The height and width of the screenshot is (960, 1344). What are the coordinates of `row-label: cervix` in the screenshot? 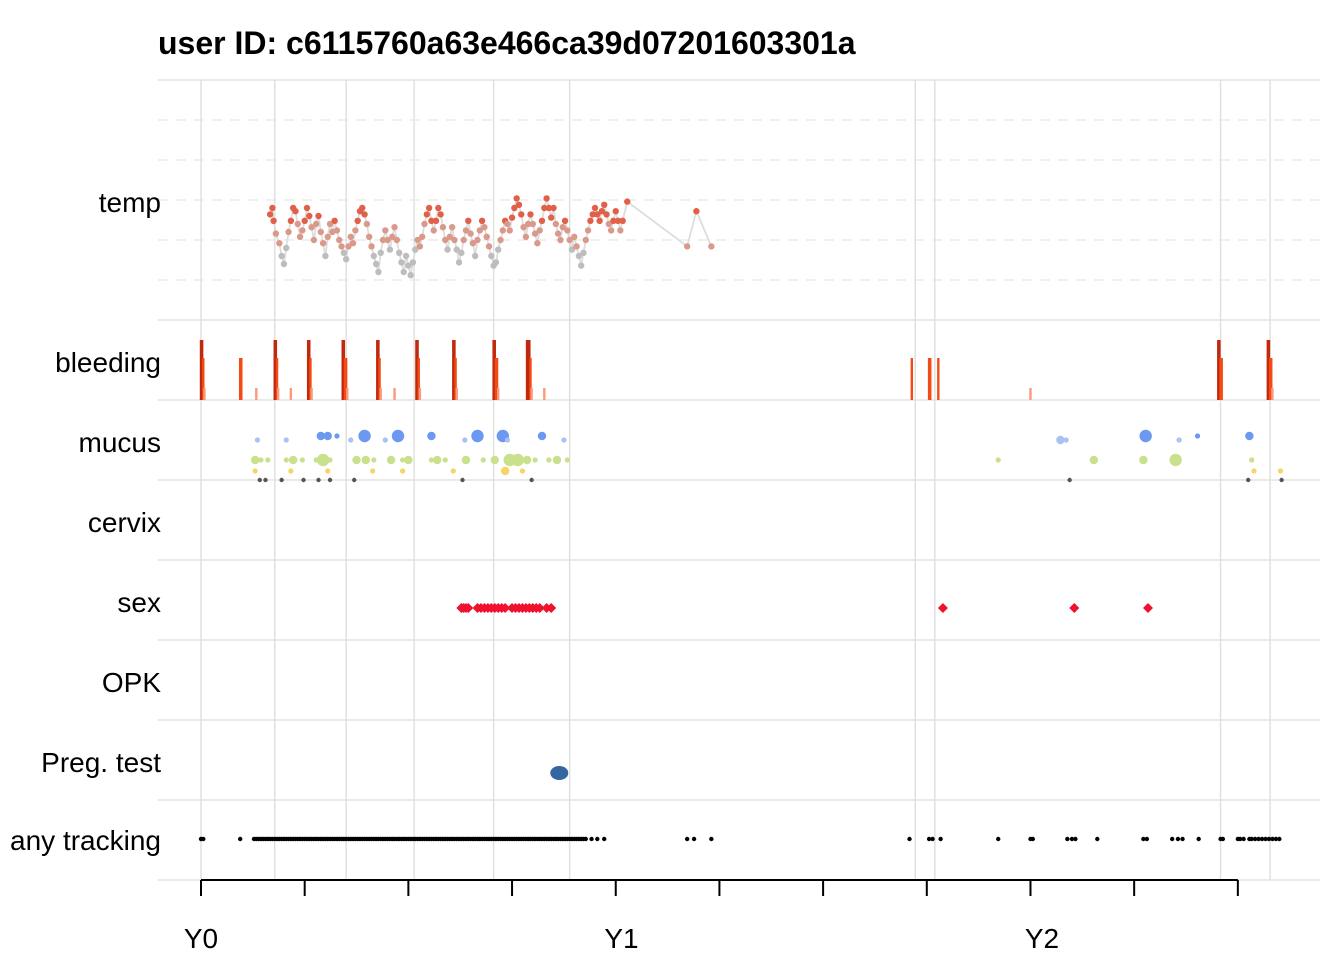 It's located at (124, 522).